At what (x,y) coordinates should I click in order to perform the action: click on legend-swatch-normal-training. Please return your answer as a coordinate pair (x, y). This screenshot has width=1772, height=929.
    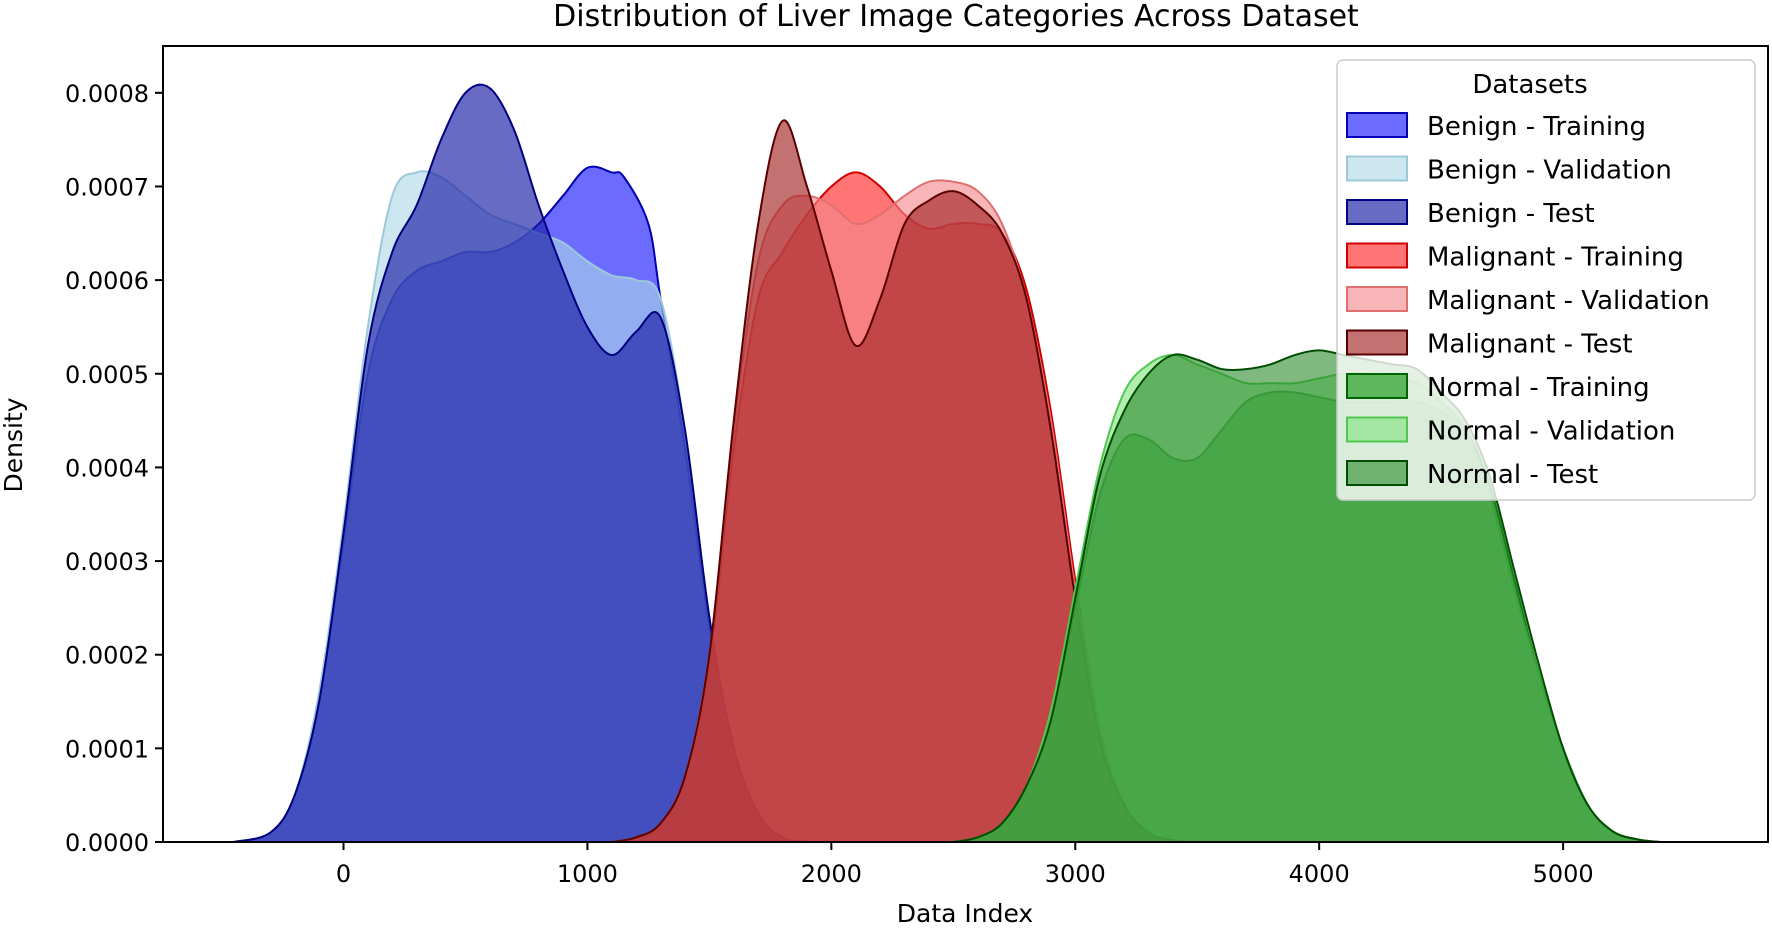
    Looking at the image, I should click on (1377, 386).